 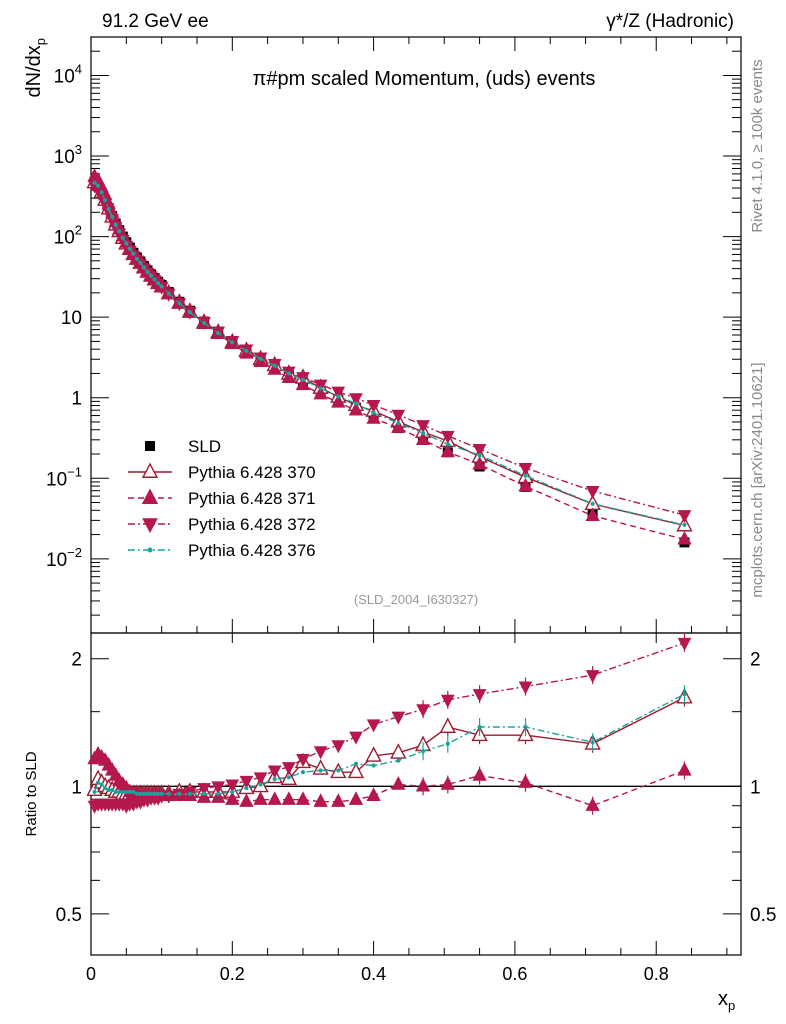 What do you see at coordinates (76, 787) in the screenshot?
I see `ratio-tick-label-left: 1` at bounding box center [76, 787].